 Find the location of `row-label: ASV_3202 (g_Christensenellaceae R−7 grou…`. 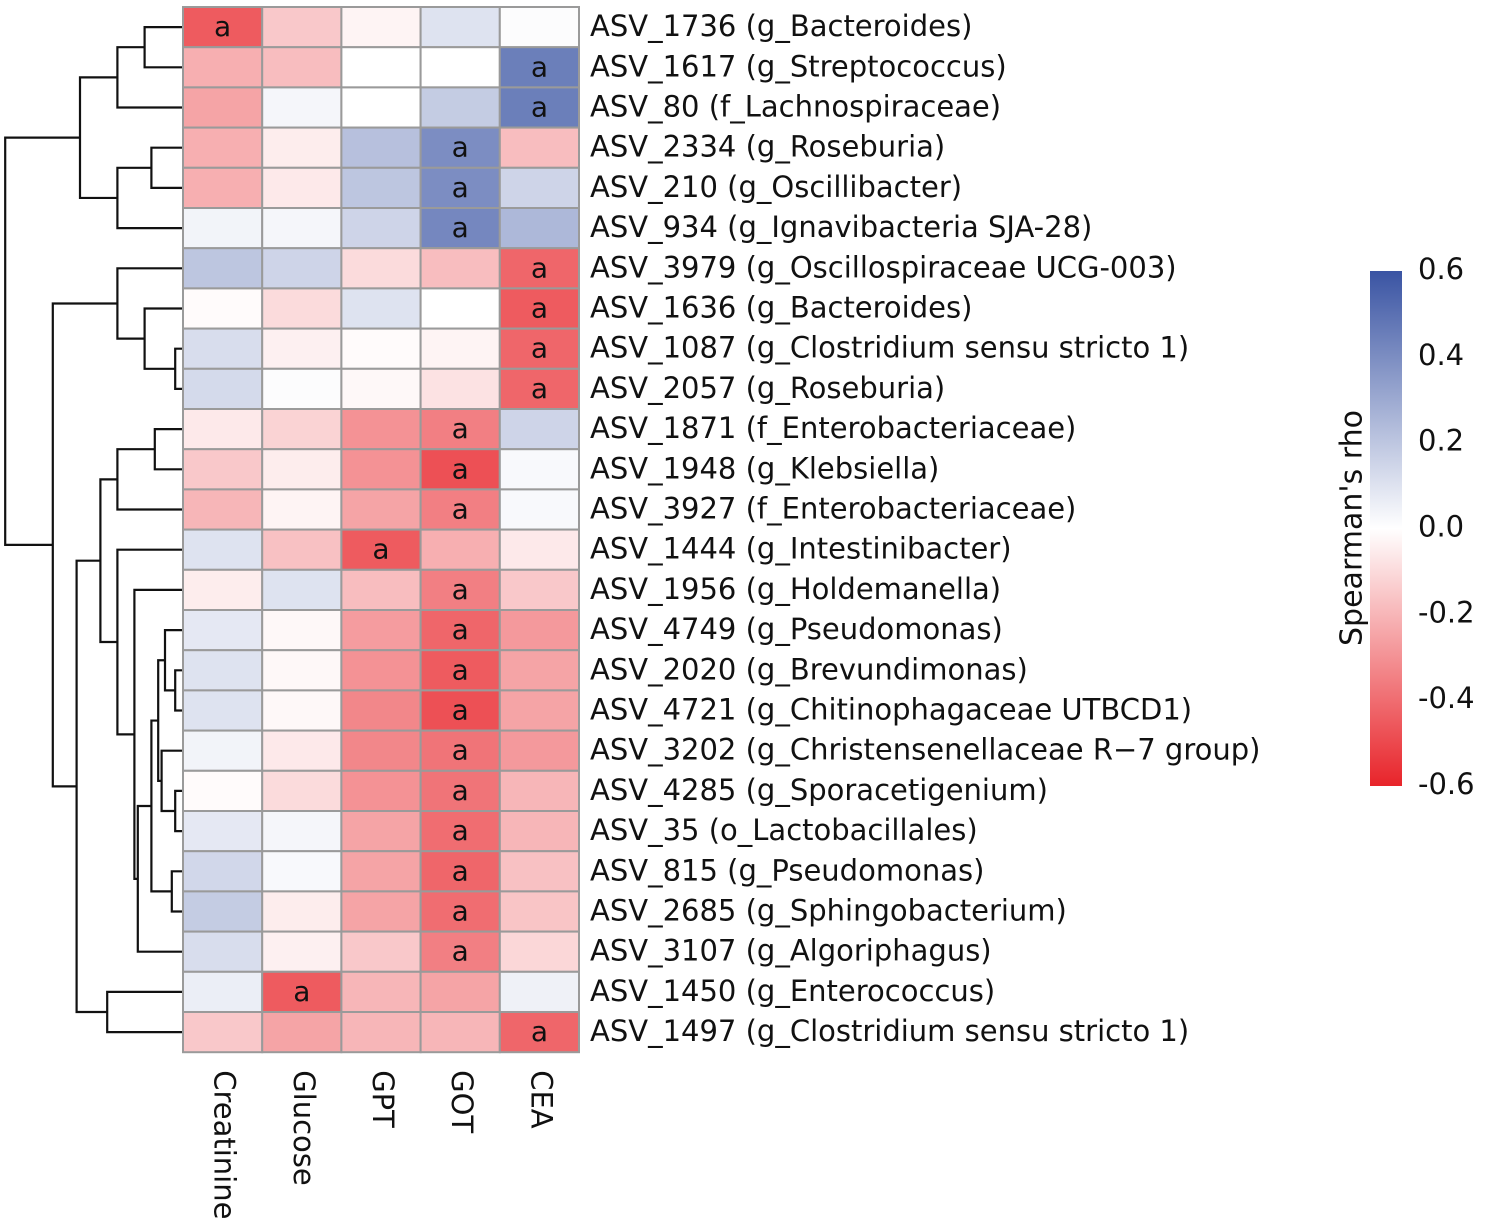

row-label: ASV_3202 (g_Christensenellaceae R−7 grou… is located at coordinates (925, 750).